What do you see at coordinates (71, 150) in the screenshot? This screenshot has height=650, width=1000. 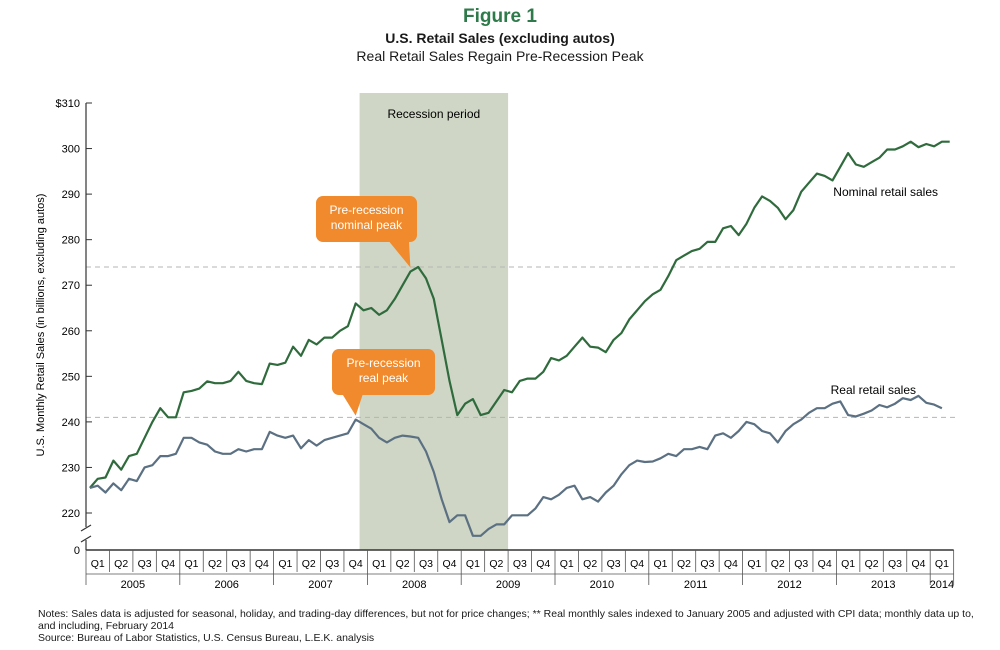 I see `y-tick-label: 300` at bounding box center [71, 150].